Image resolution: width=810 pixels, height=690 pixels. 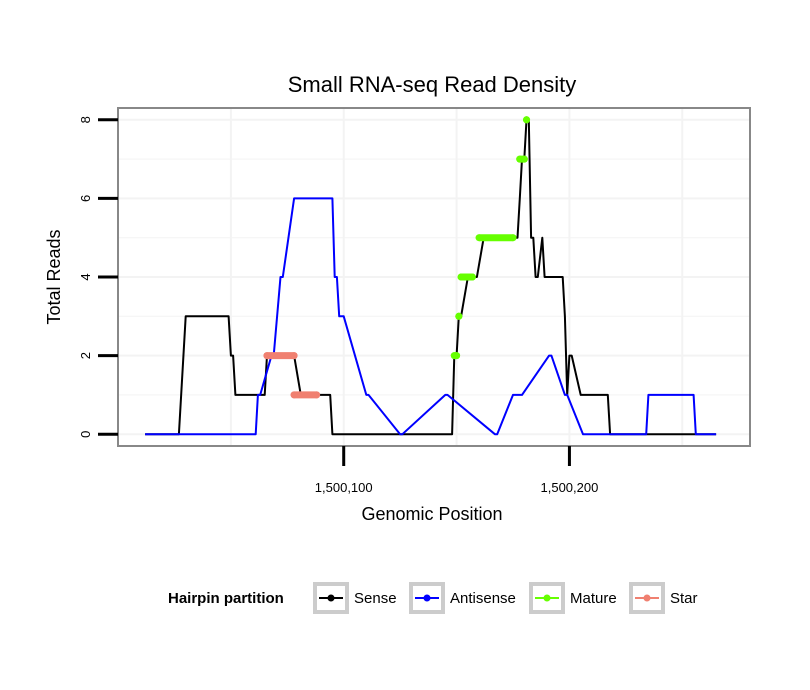 What do you see at coordinates (98, 277) in the screenshot?
I see `y-axis: 0 2 4 6 8` at bounding box center [98, 277].